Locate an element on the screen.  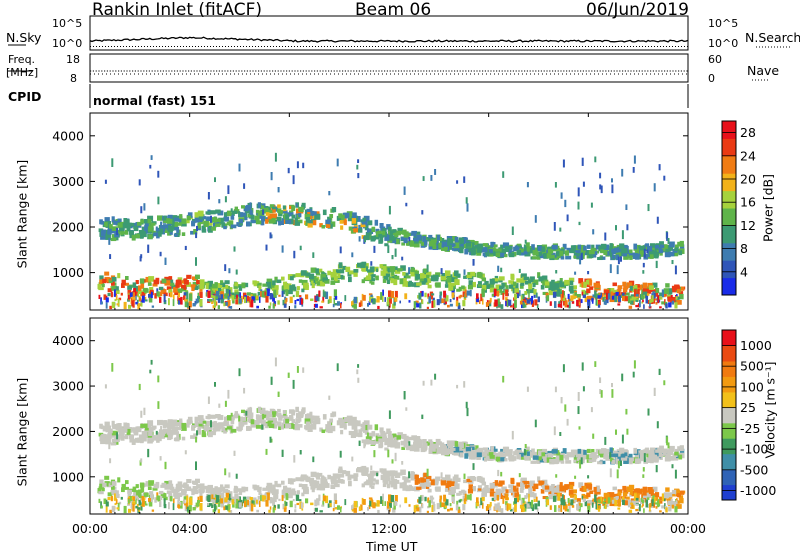
x-tick-label: 20:00 is located at coordinates (588, 528).